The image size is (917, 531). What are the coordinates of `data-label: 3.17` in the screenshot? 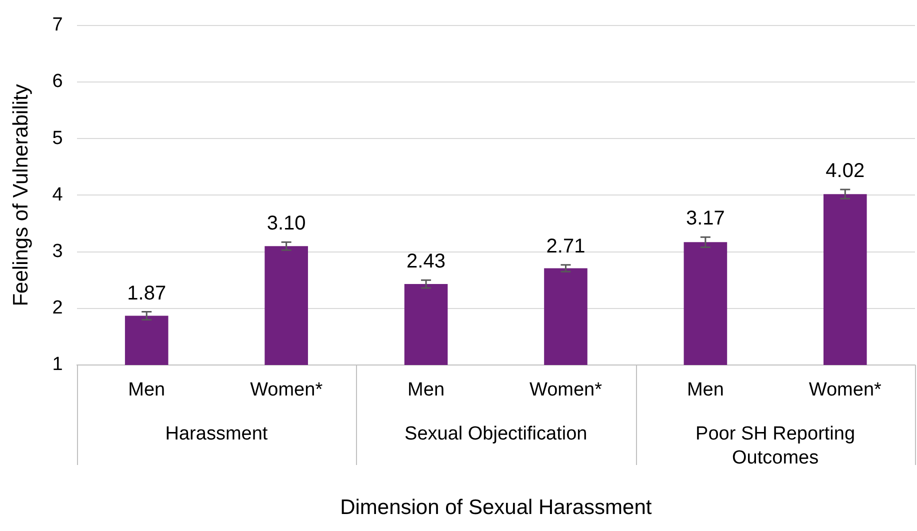 It's located at (705, 219).